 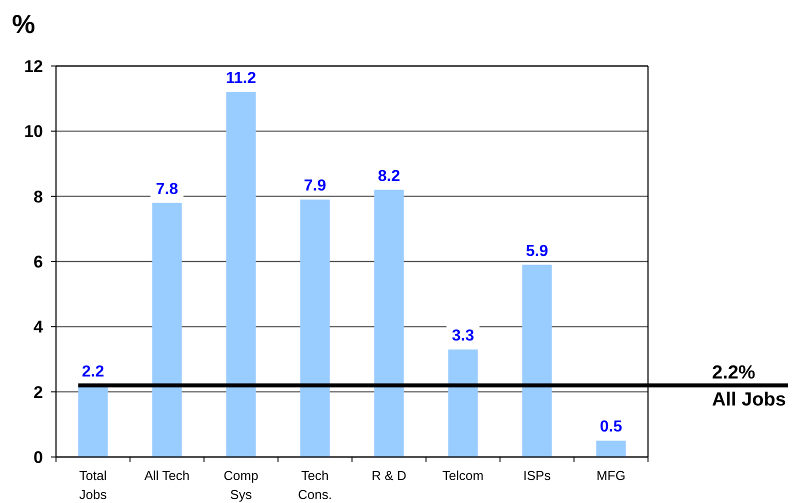 What do you see at coordinates (33, 66) in the screenshot?
I see `y-tick-label: 12` at bounding box center [33, 66].